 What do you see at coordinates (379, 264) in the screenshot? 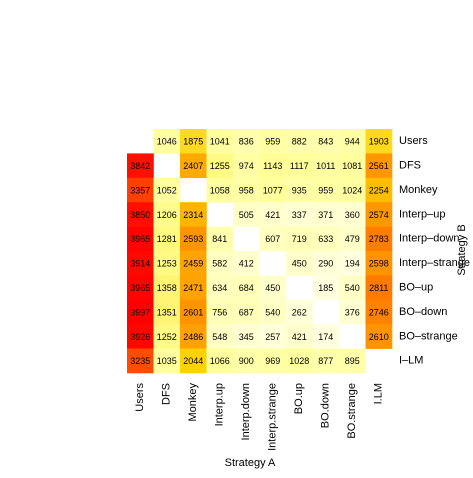
I see `cell-label: 2598` at bounding box center [379, 264].